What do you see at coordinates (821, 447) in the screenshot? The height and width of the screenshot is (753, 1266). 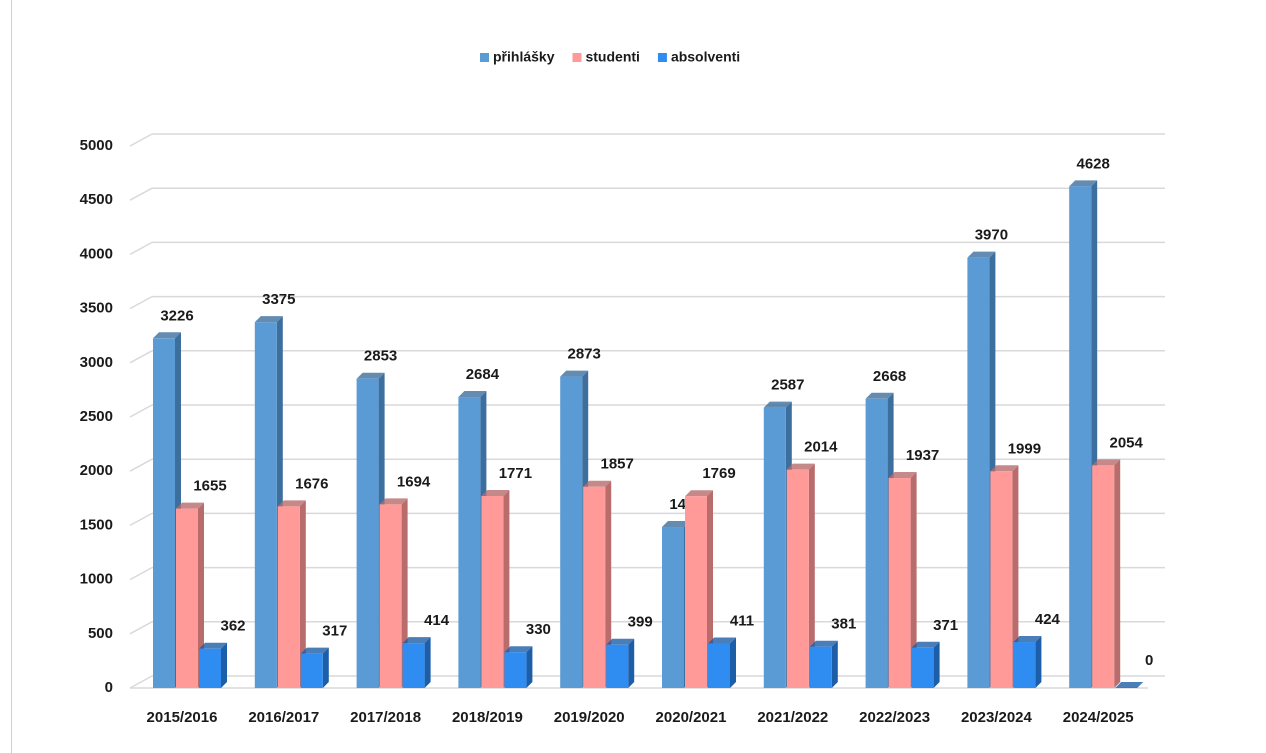 I see `data-label: 2014` at bounding box center [821, 447].